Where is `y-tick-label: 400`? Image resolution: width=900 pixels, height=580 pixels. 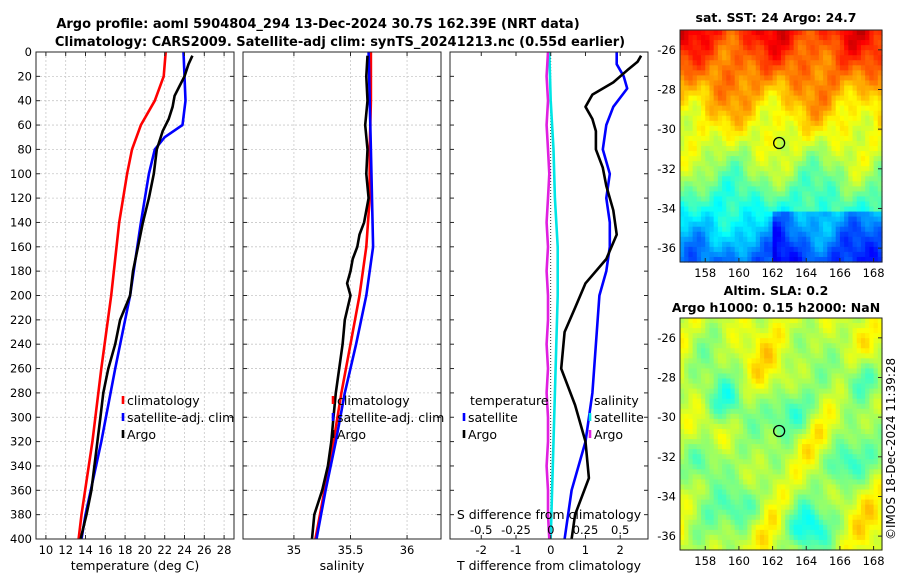
y-tick-label: 400 is located at coordinates (21, 539).